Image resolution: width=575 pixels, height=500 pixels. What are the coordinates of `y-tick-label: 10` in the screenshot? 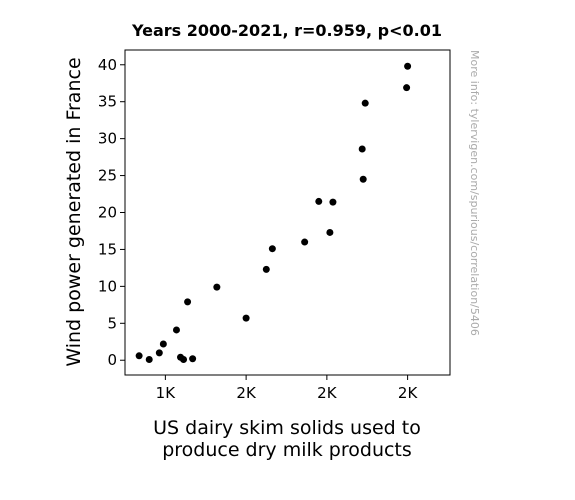 It's located at (107, 286).